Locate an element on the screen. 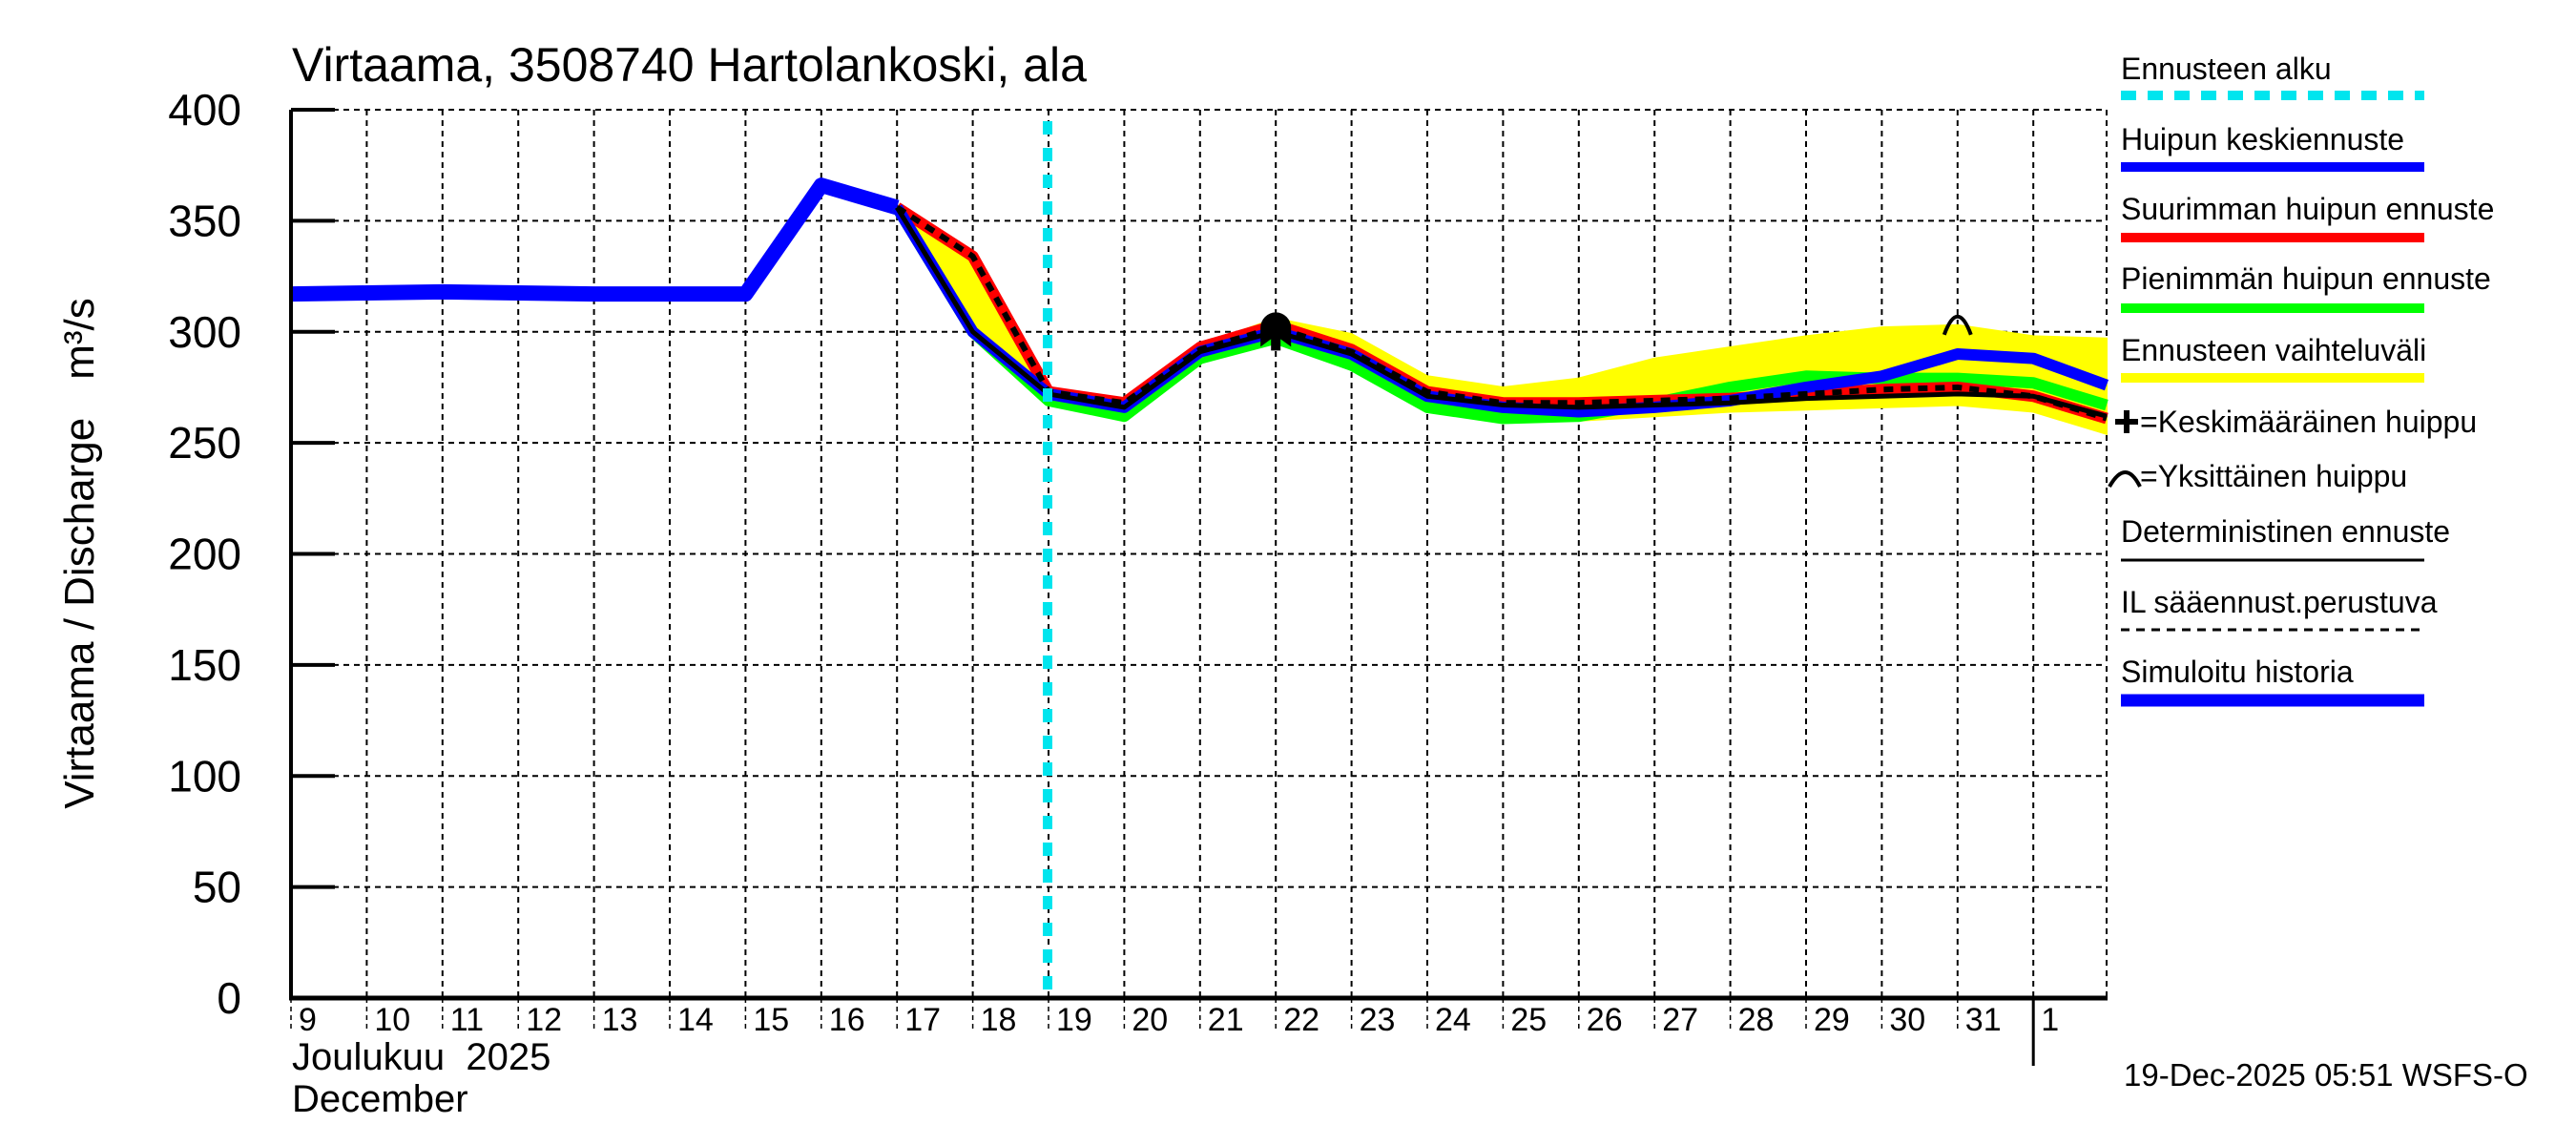 This screenshot has width=2576, height=1145. legend-label: IL sääennust.perustuva is located at coordinates (2279, 602).